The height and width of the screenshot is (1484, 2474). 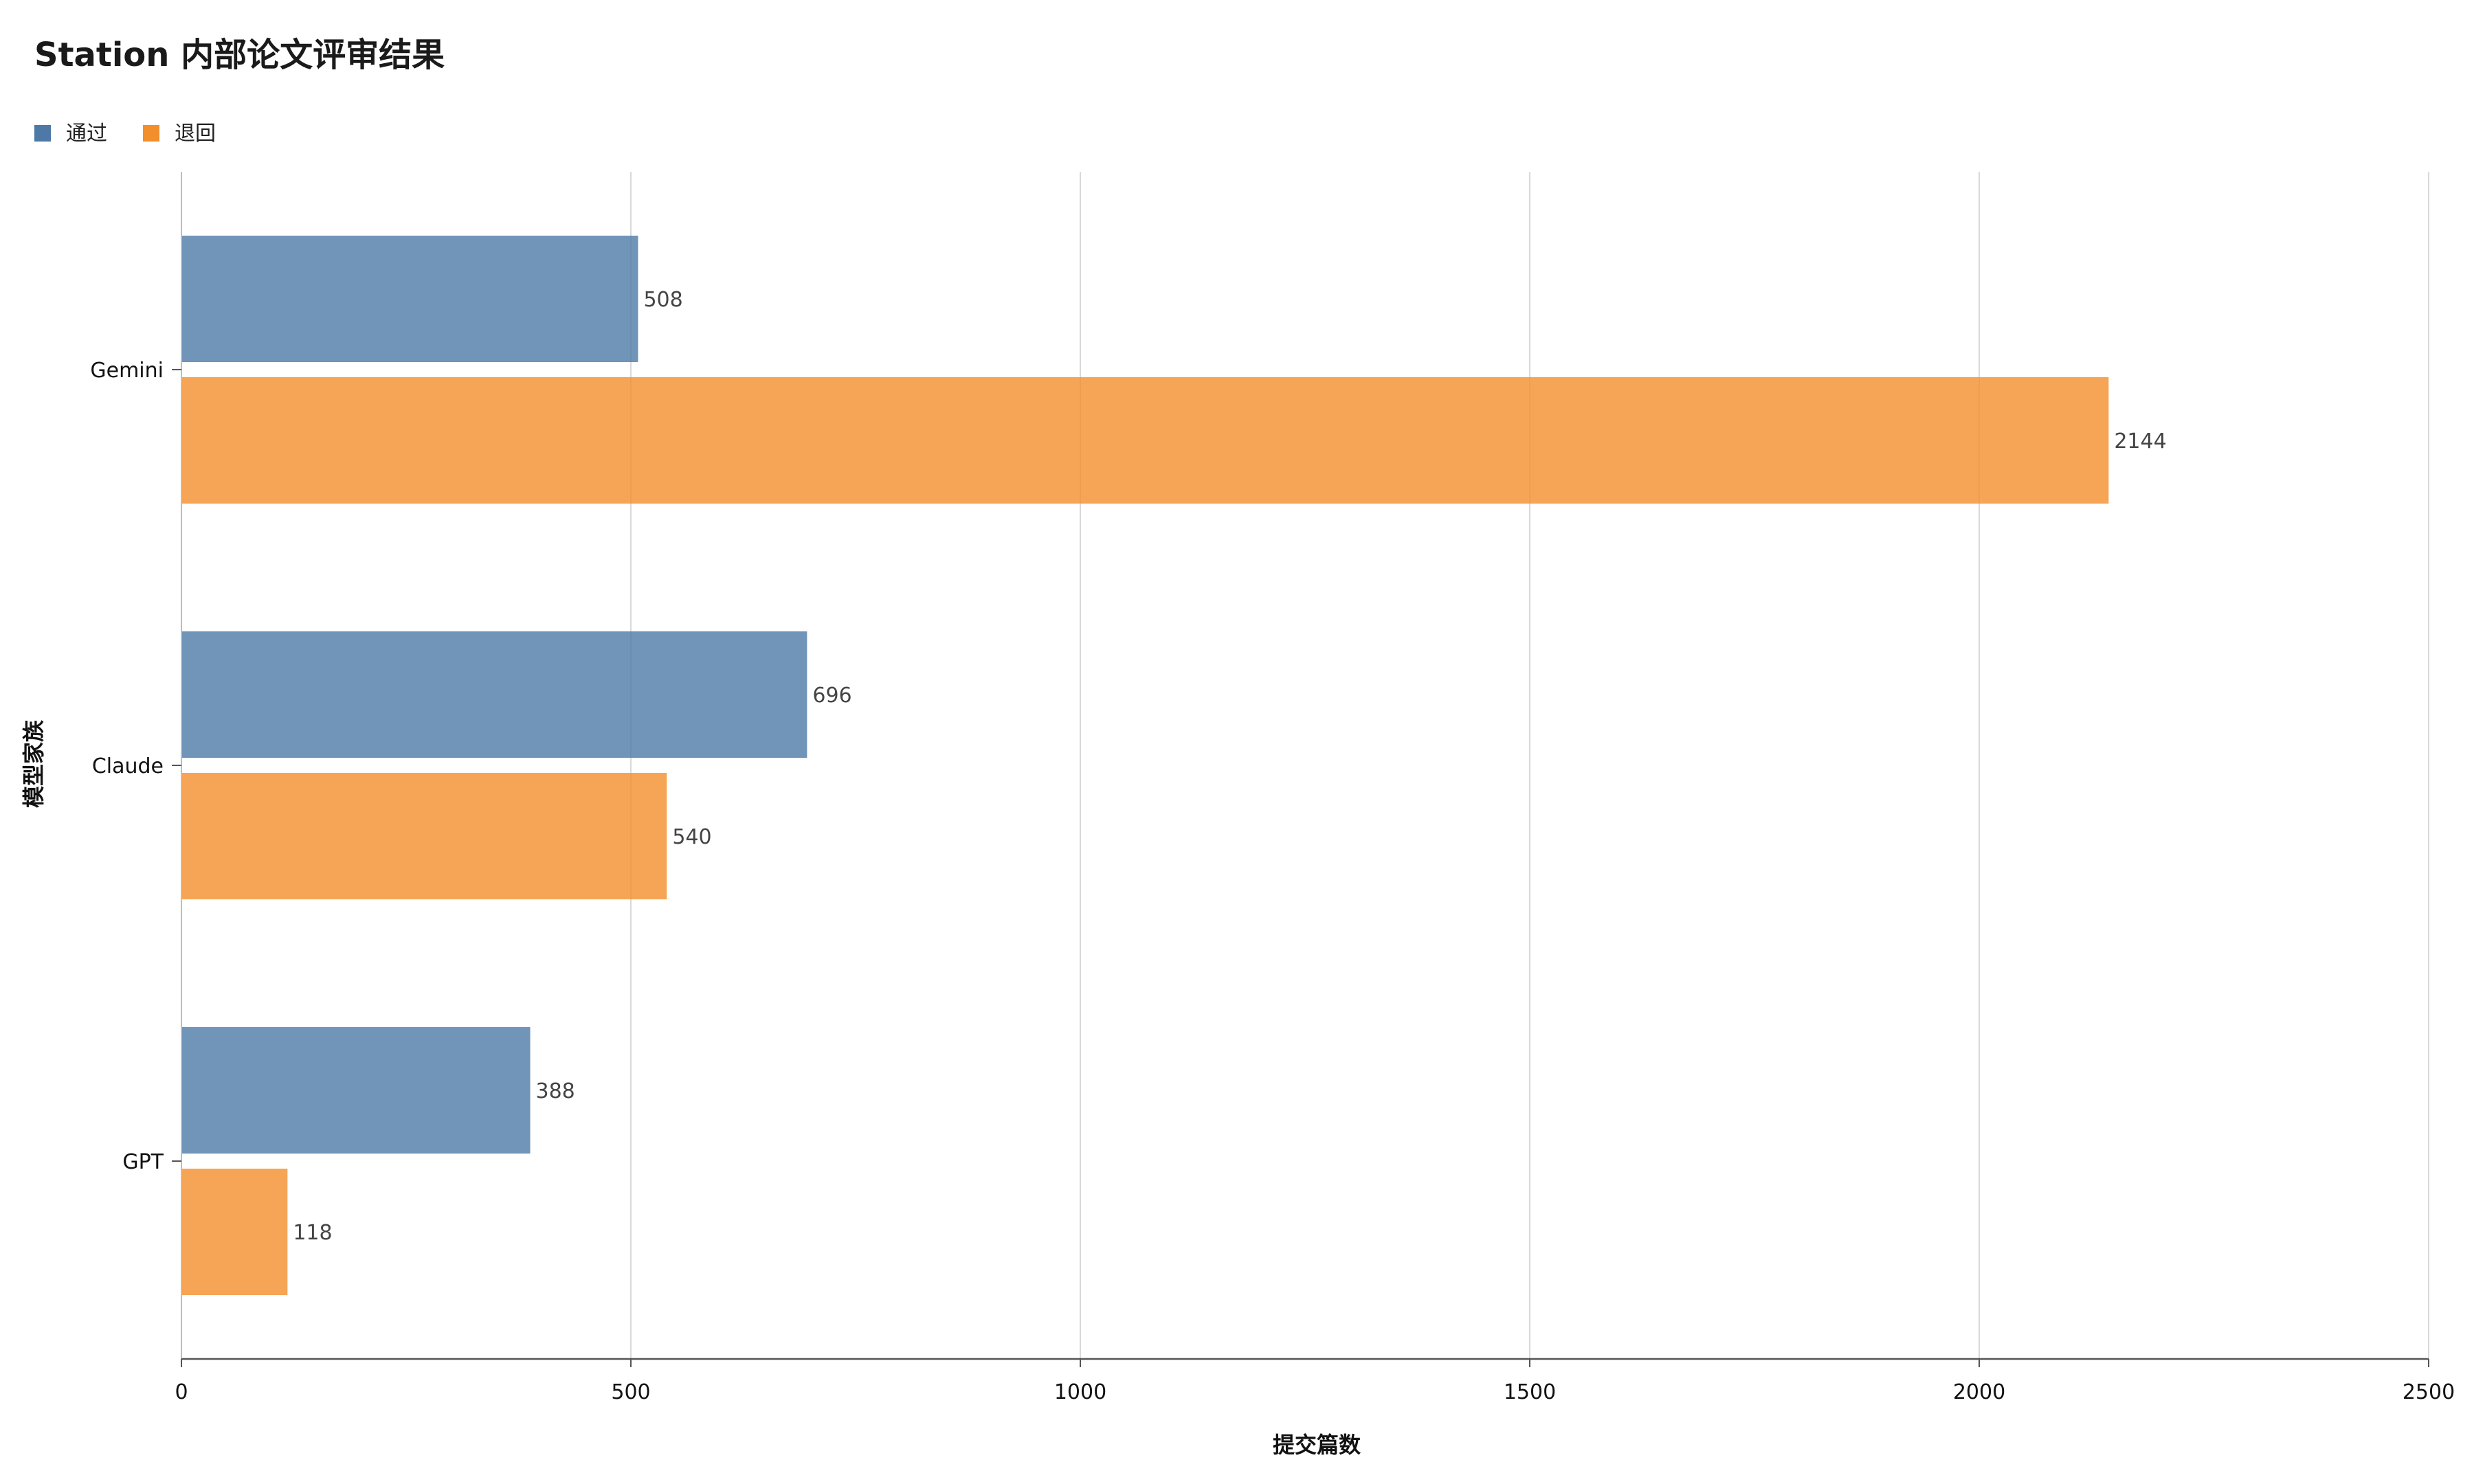 What do you see at coordinates (127, 371) in the screenshot?
I see `y-tick-label-gemini: Gemini` at bounding box center [127, 371].